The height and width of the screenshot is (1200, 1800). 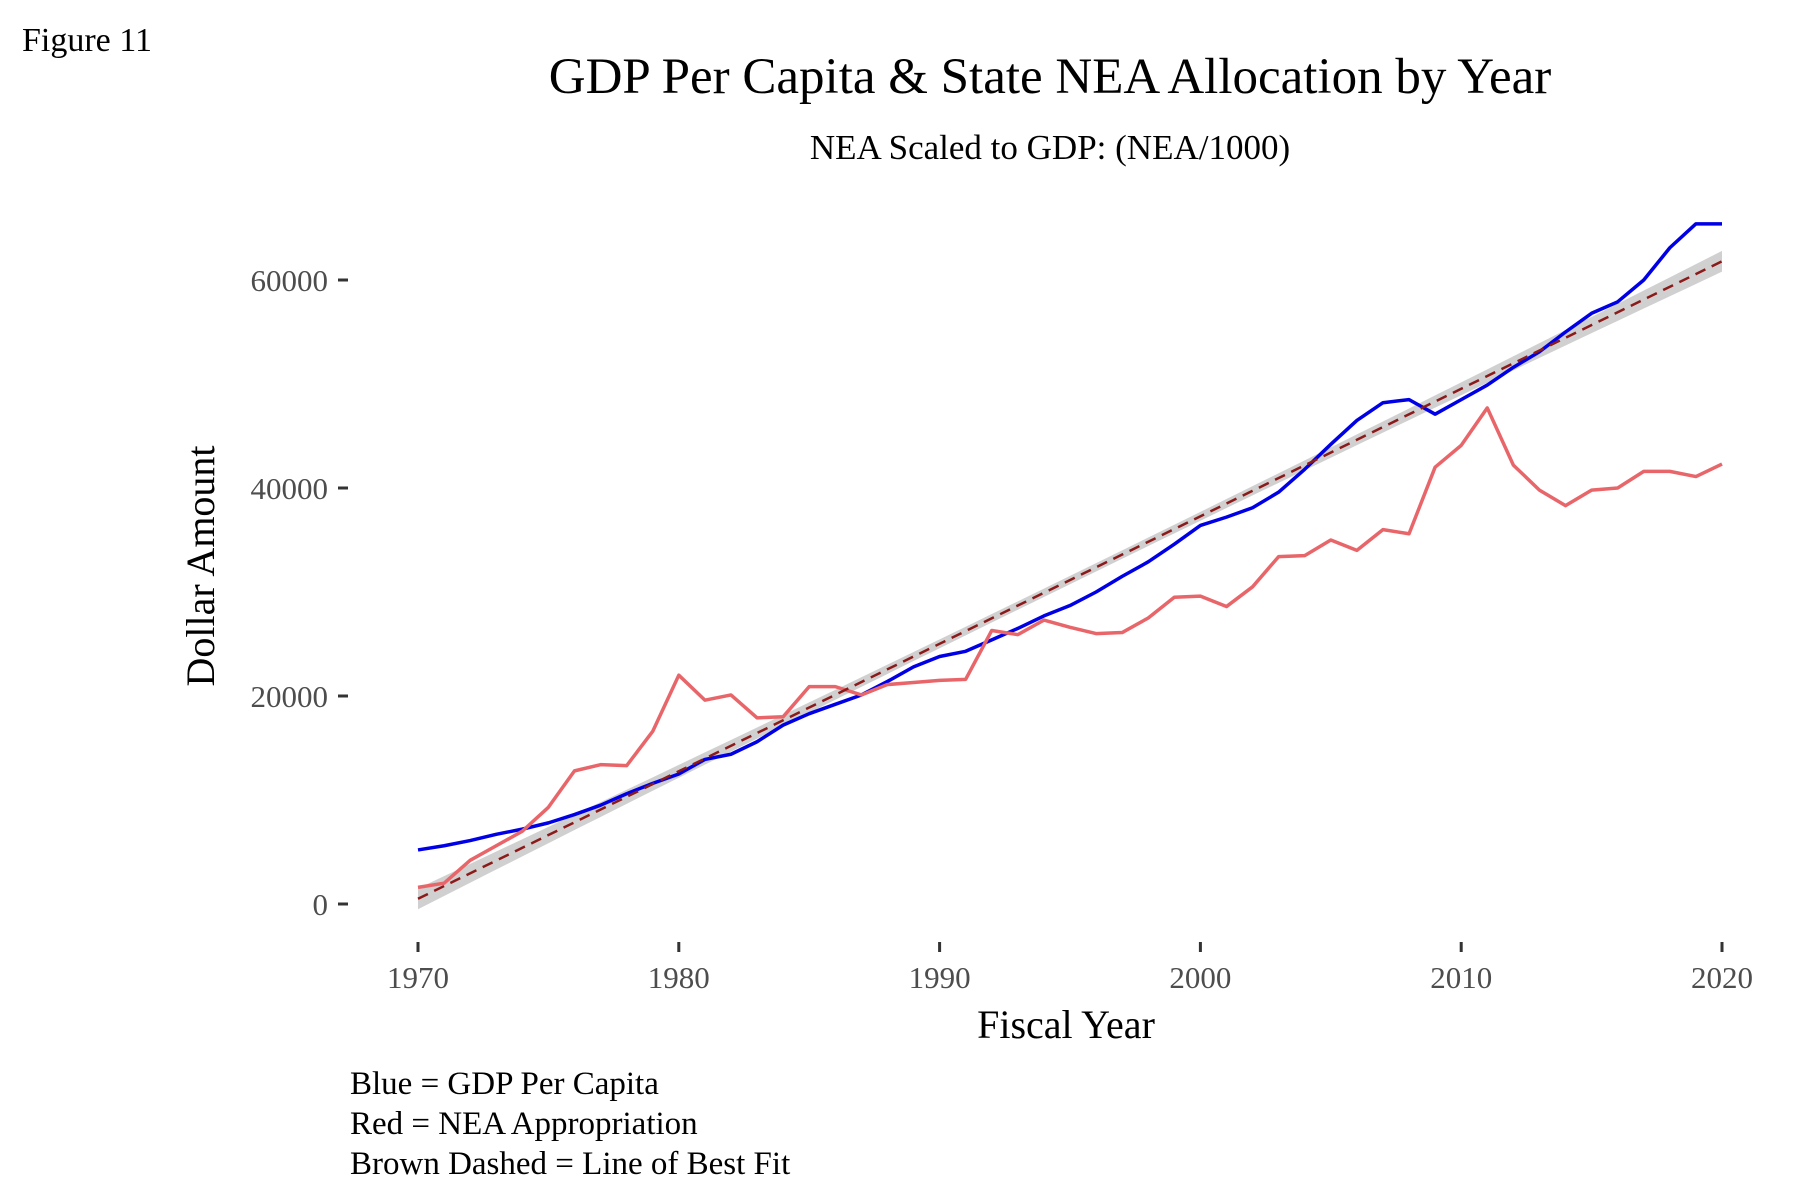 I want to click on y-tick-label: 40000, so click(x=290, y=488).